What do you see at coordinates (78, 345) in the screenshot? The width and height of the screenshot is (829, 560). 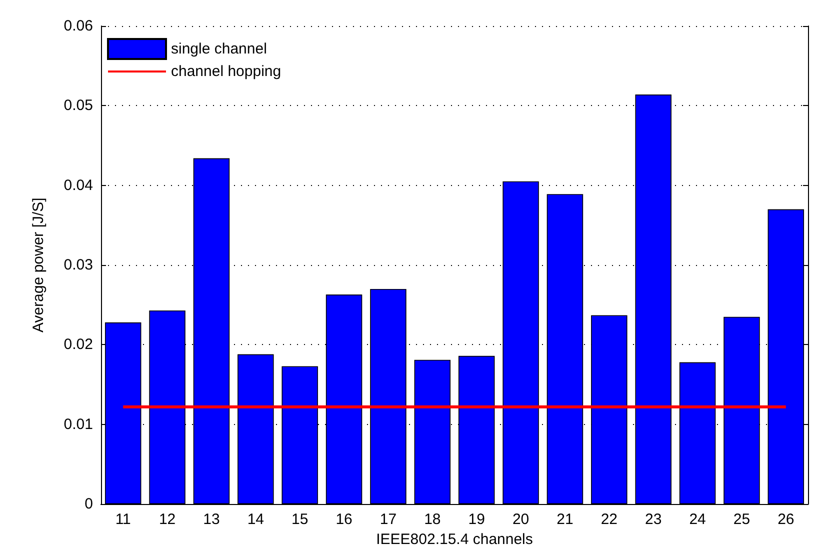 I see `y-tick-label: 0.02` at bounding box center [78, 345].